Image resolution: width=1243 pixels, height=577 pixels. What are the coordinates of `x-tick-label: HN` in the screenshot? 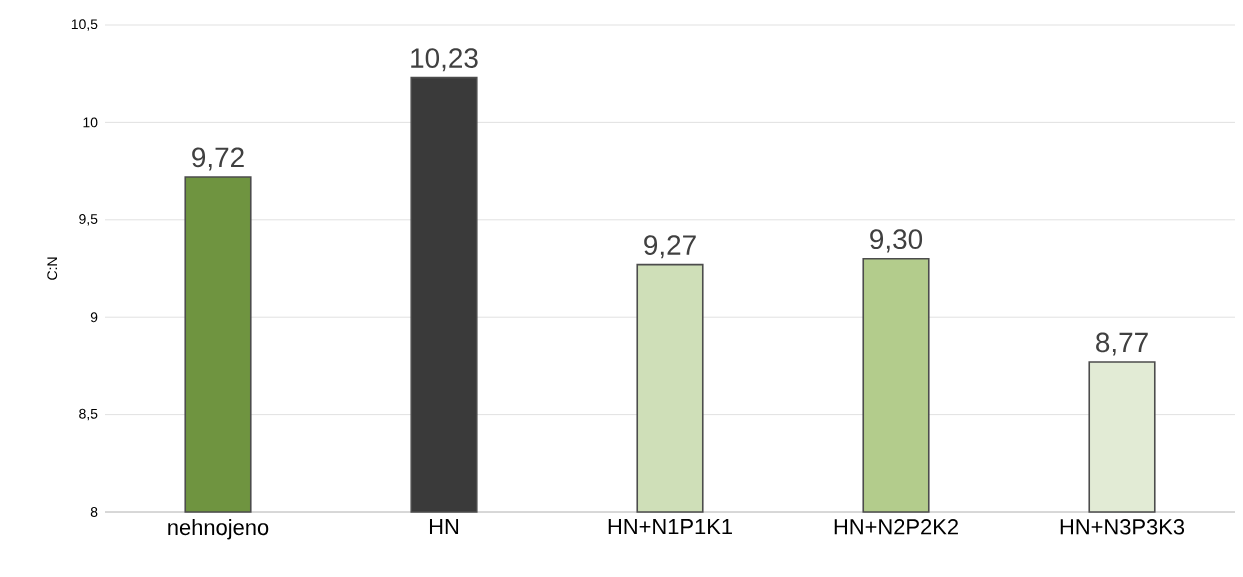 It's located at (444, 527).